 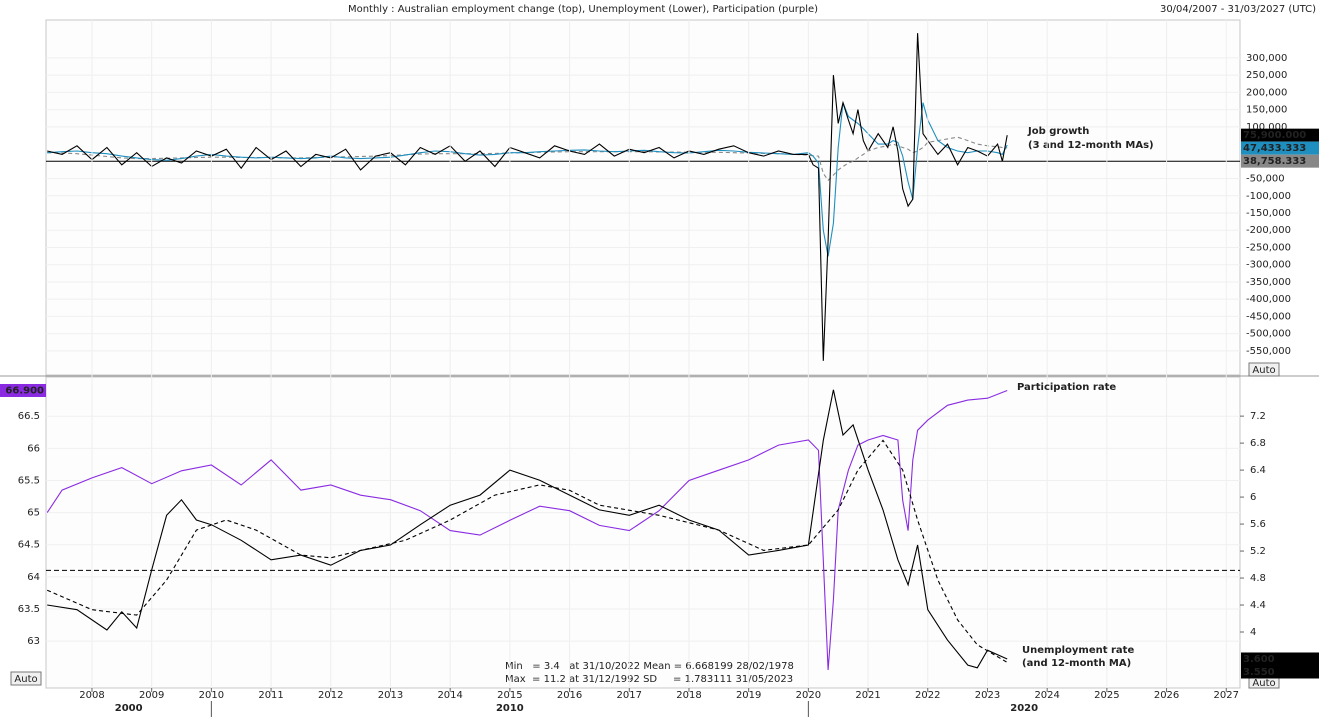 I want to click on decade-label: 2000, so click(x=129, y=708).